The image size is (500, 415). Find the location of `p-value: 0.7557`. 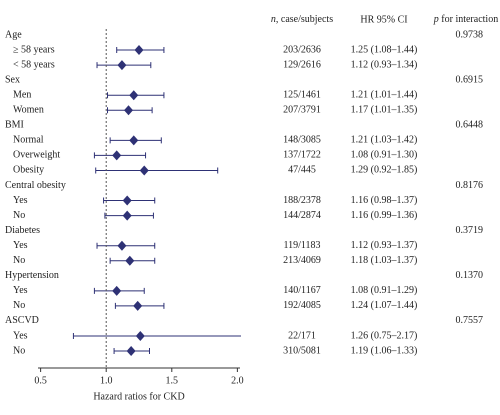

p-value: 0.7557 is located at coordinates (470, 320).